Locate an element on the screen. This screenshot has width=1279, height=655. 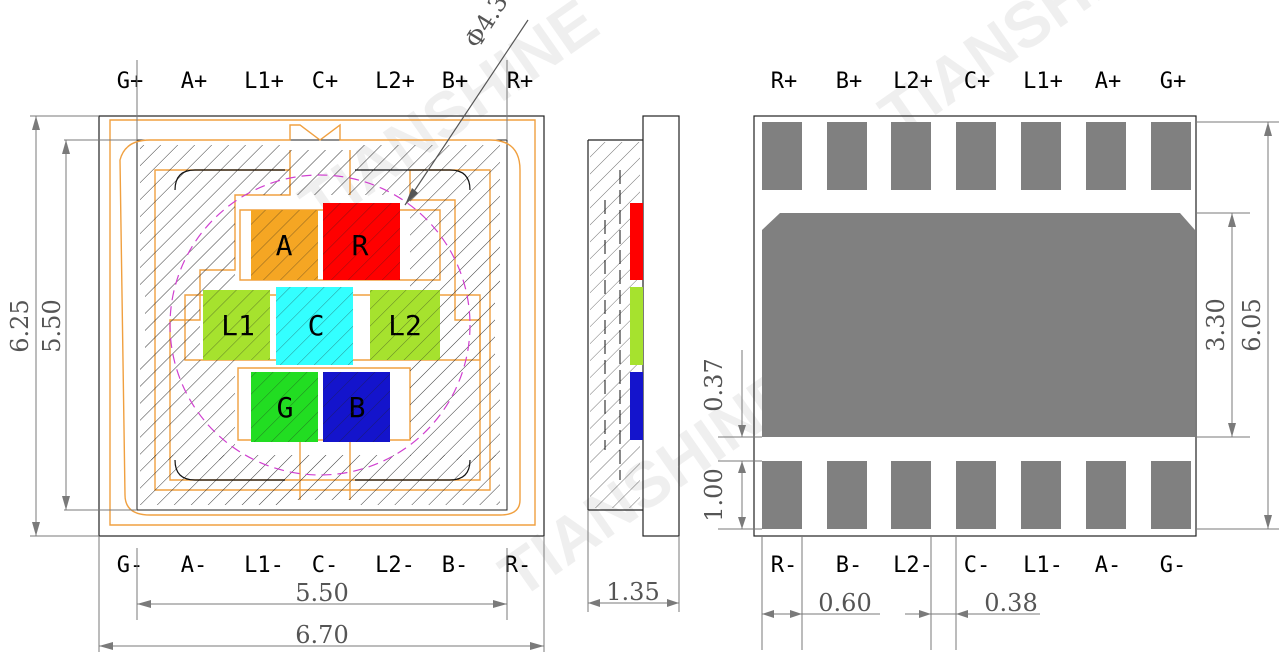
svg-text: 6.05 is located at coordinates (1252, 324).